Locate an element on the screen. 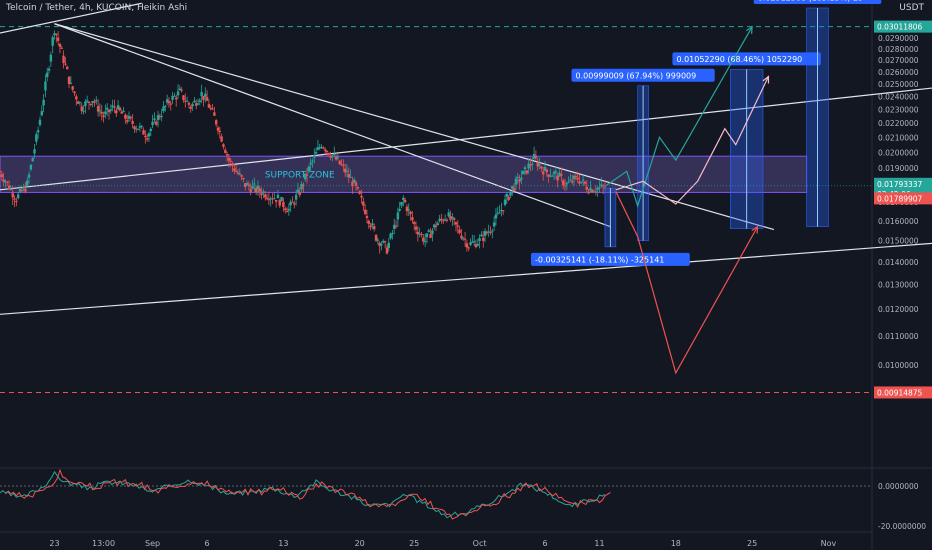  price-tick-label: 0.0260000 is located at coordinates (898, 72).